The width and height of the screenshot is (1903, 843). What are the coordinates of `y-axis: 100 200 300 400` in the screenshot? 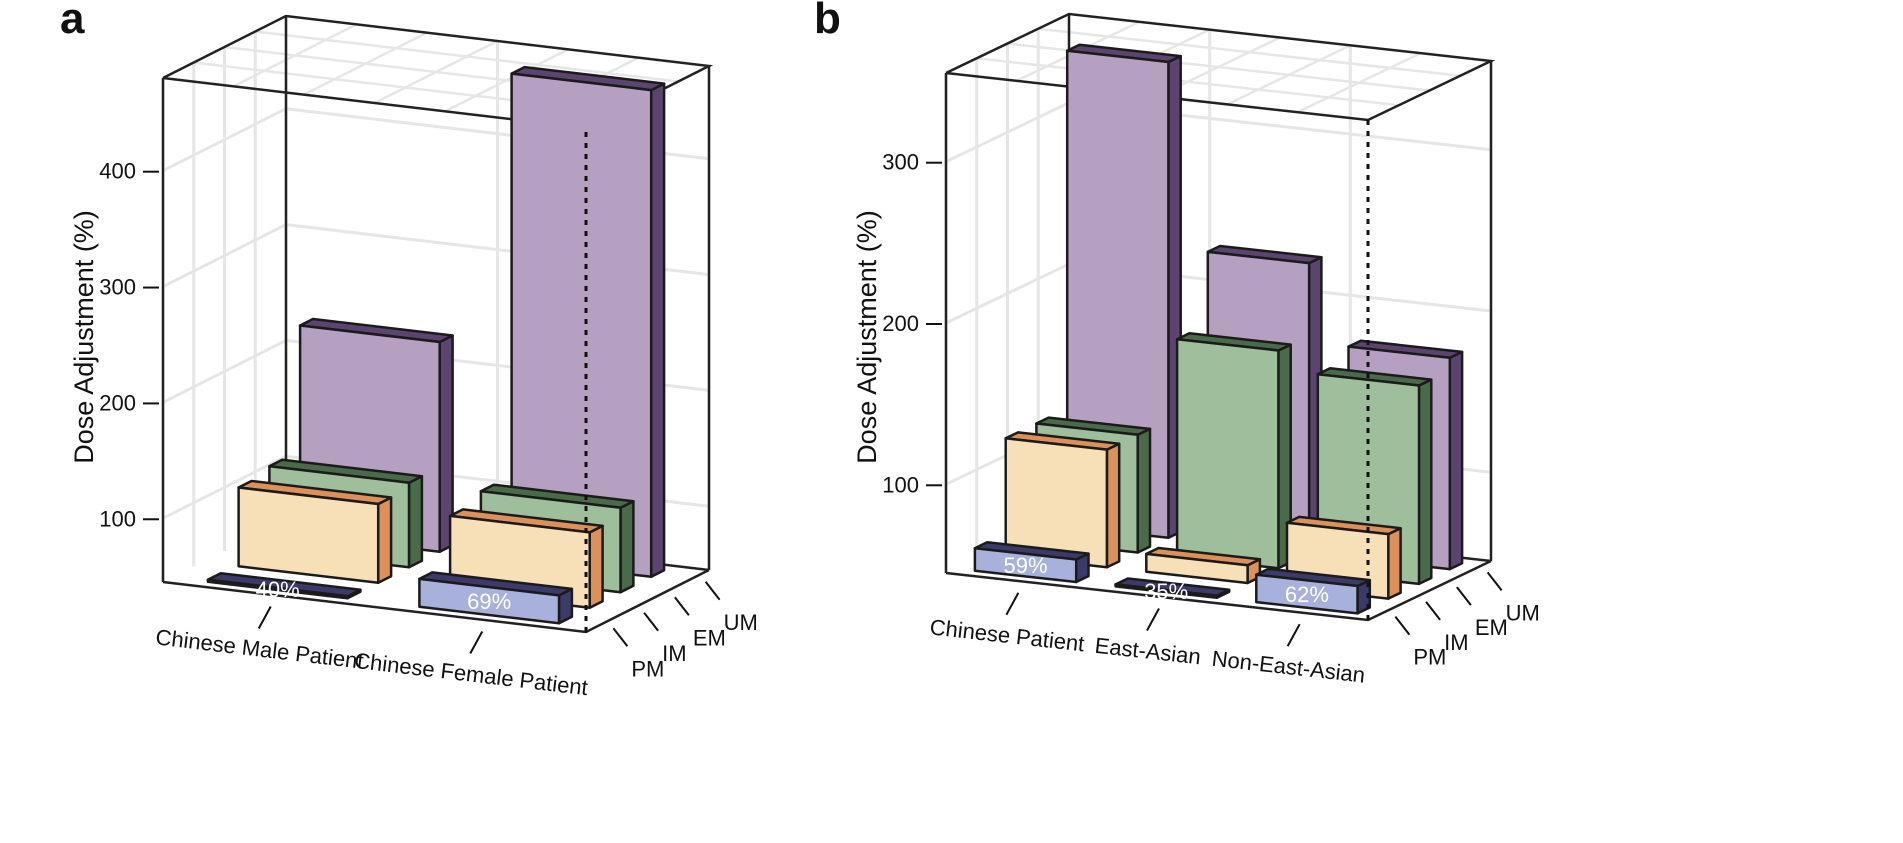 It's located at (129, 345).